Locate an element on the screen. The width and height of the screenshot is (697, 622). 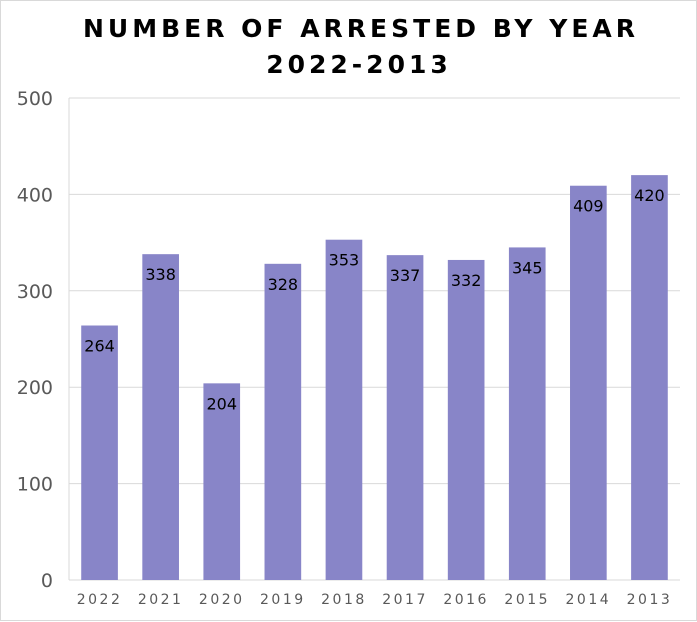
chart-title-line-2: 2022-2013 is located at coordinates (359, 64).